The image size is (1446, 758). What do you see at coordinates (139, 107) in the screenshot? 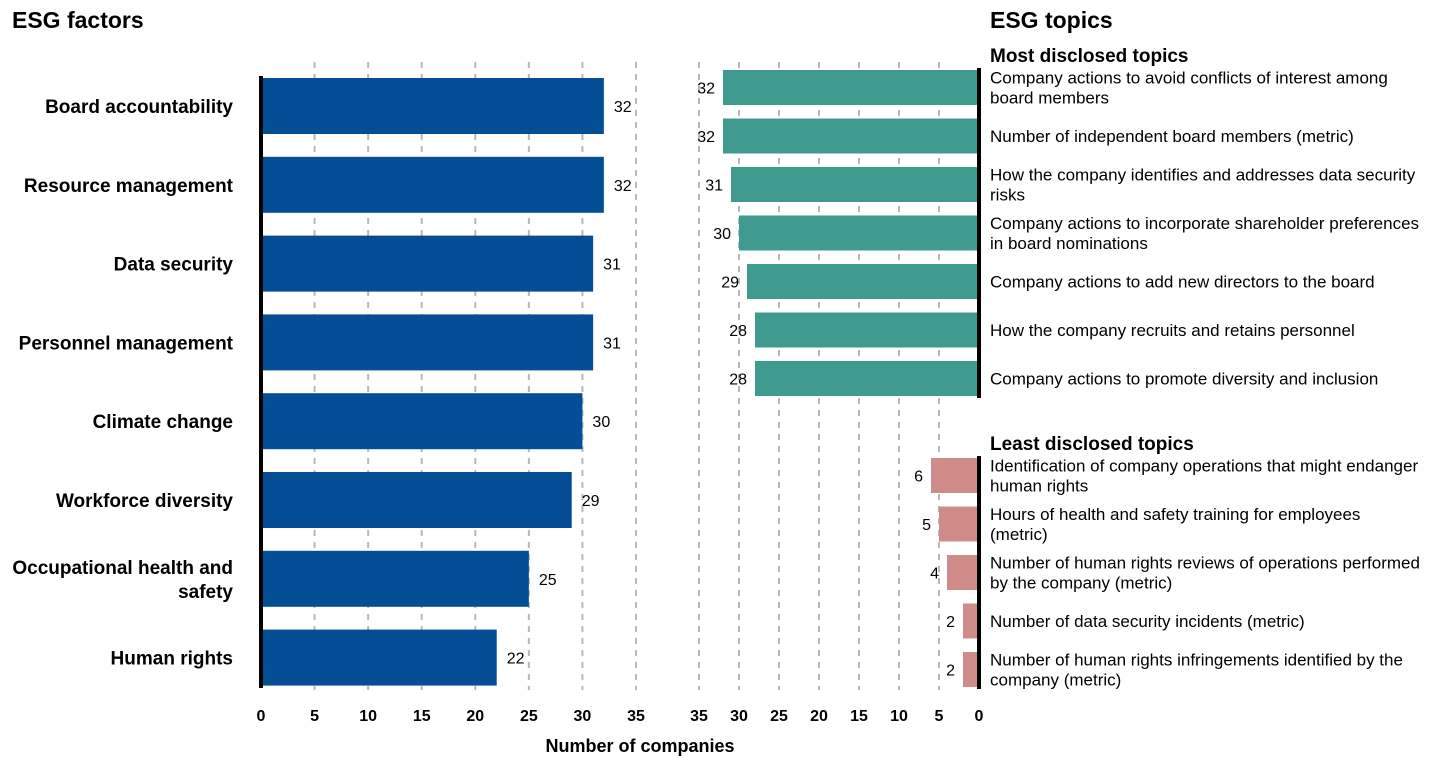
I see `left-category-label: Board accountability` at bounding box center [139, 107].